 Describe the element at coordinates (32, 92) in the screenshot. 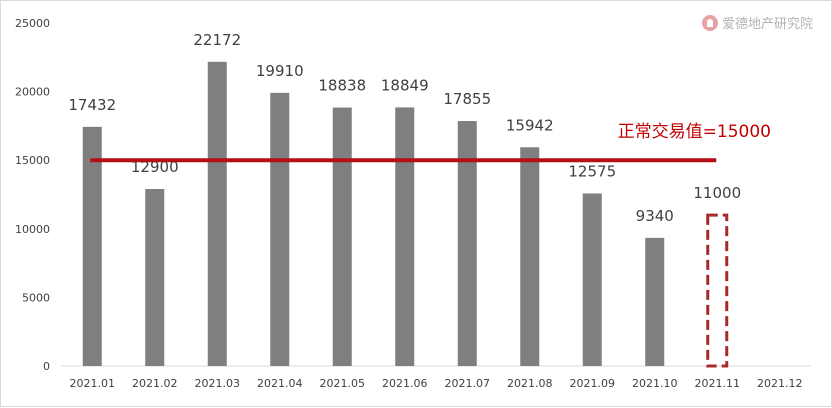

I see `y-tick-label: 20000` at that location.